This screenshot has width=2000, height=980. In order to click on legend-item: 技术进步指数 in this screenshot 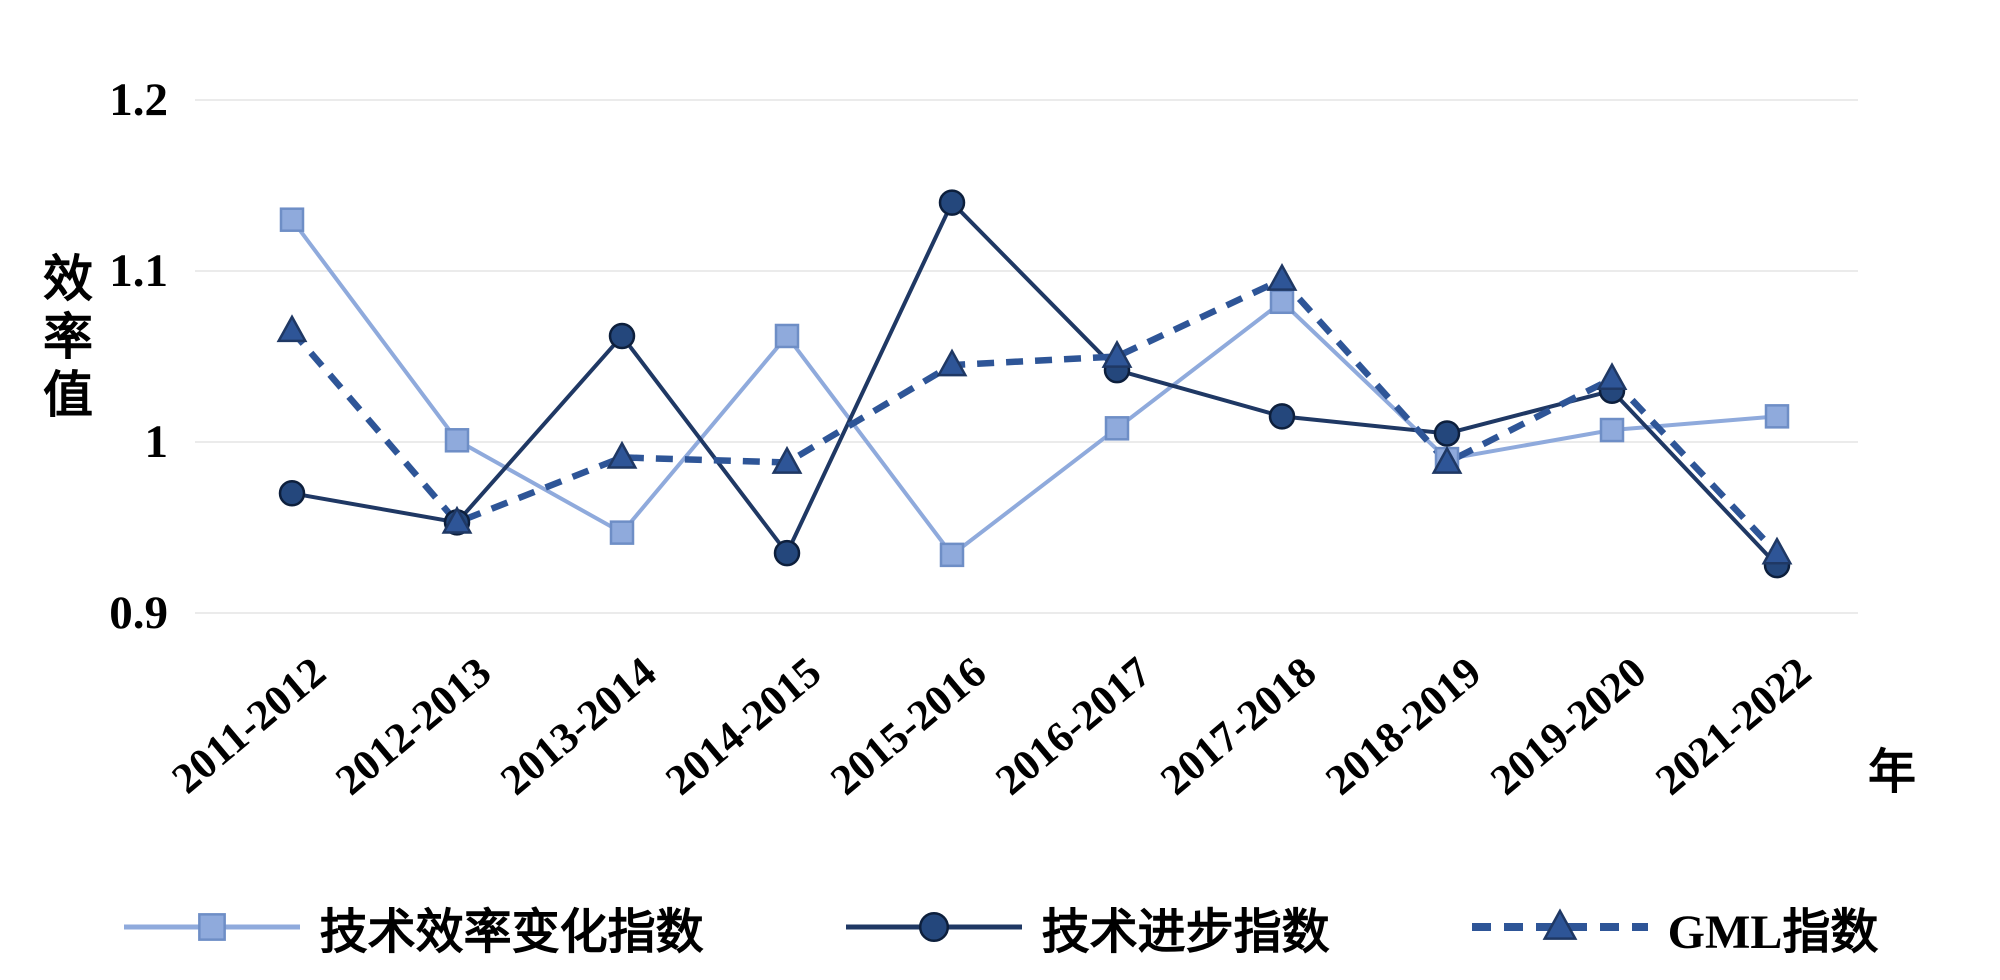, I will do `click(1087, 927)`.